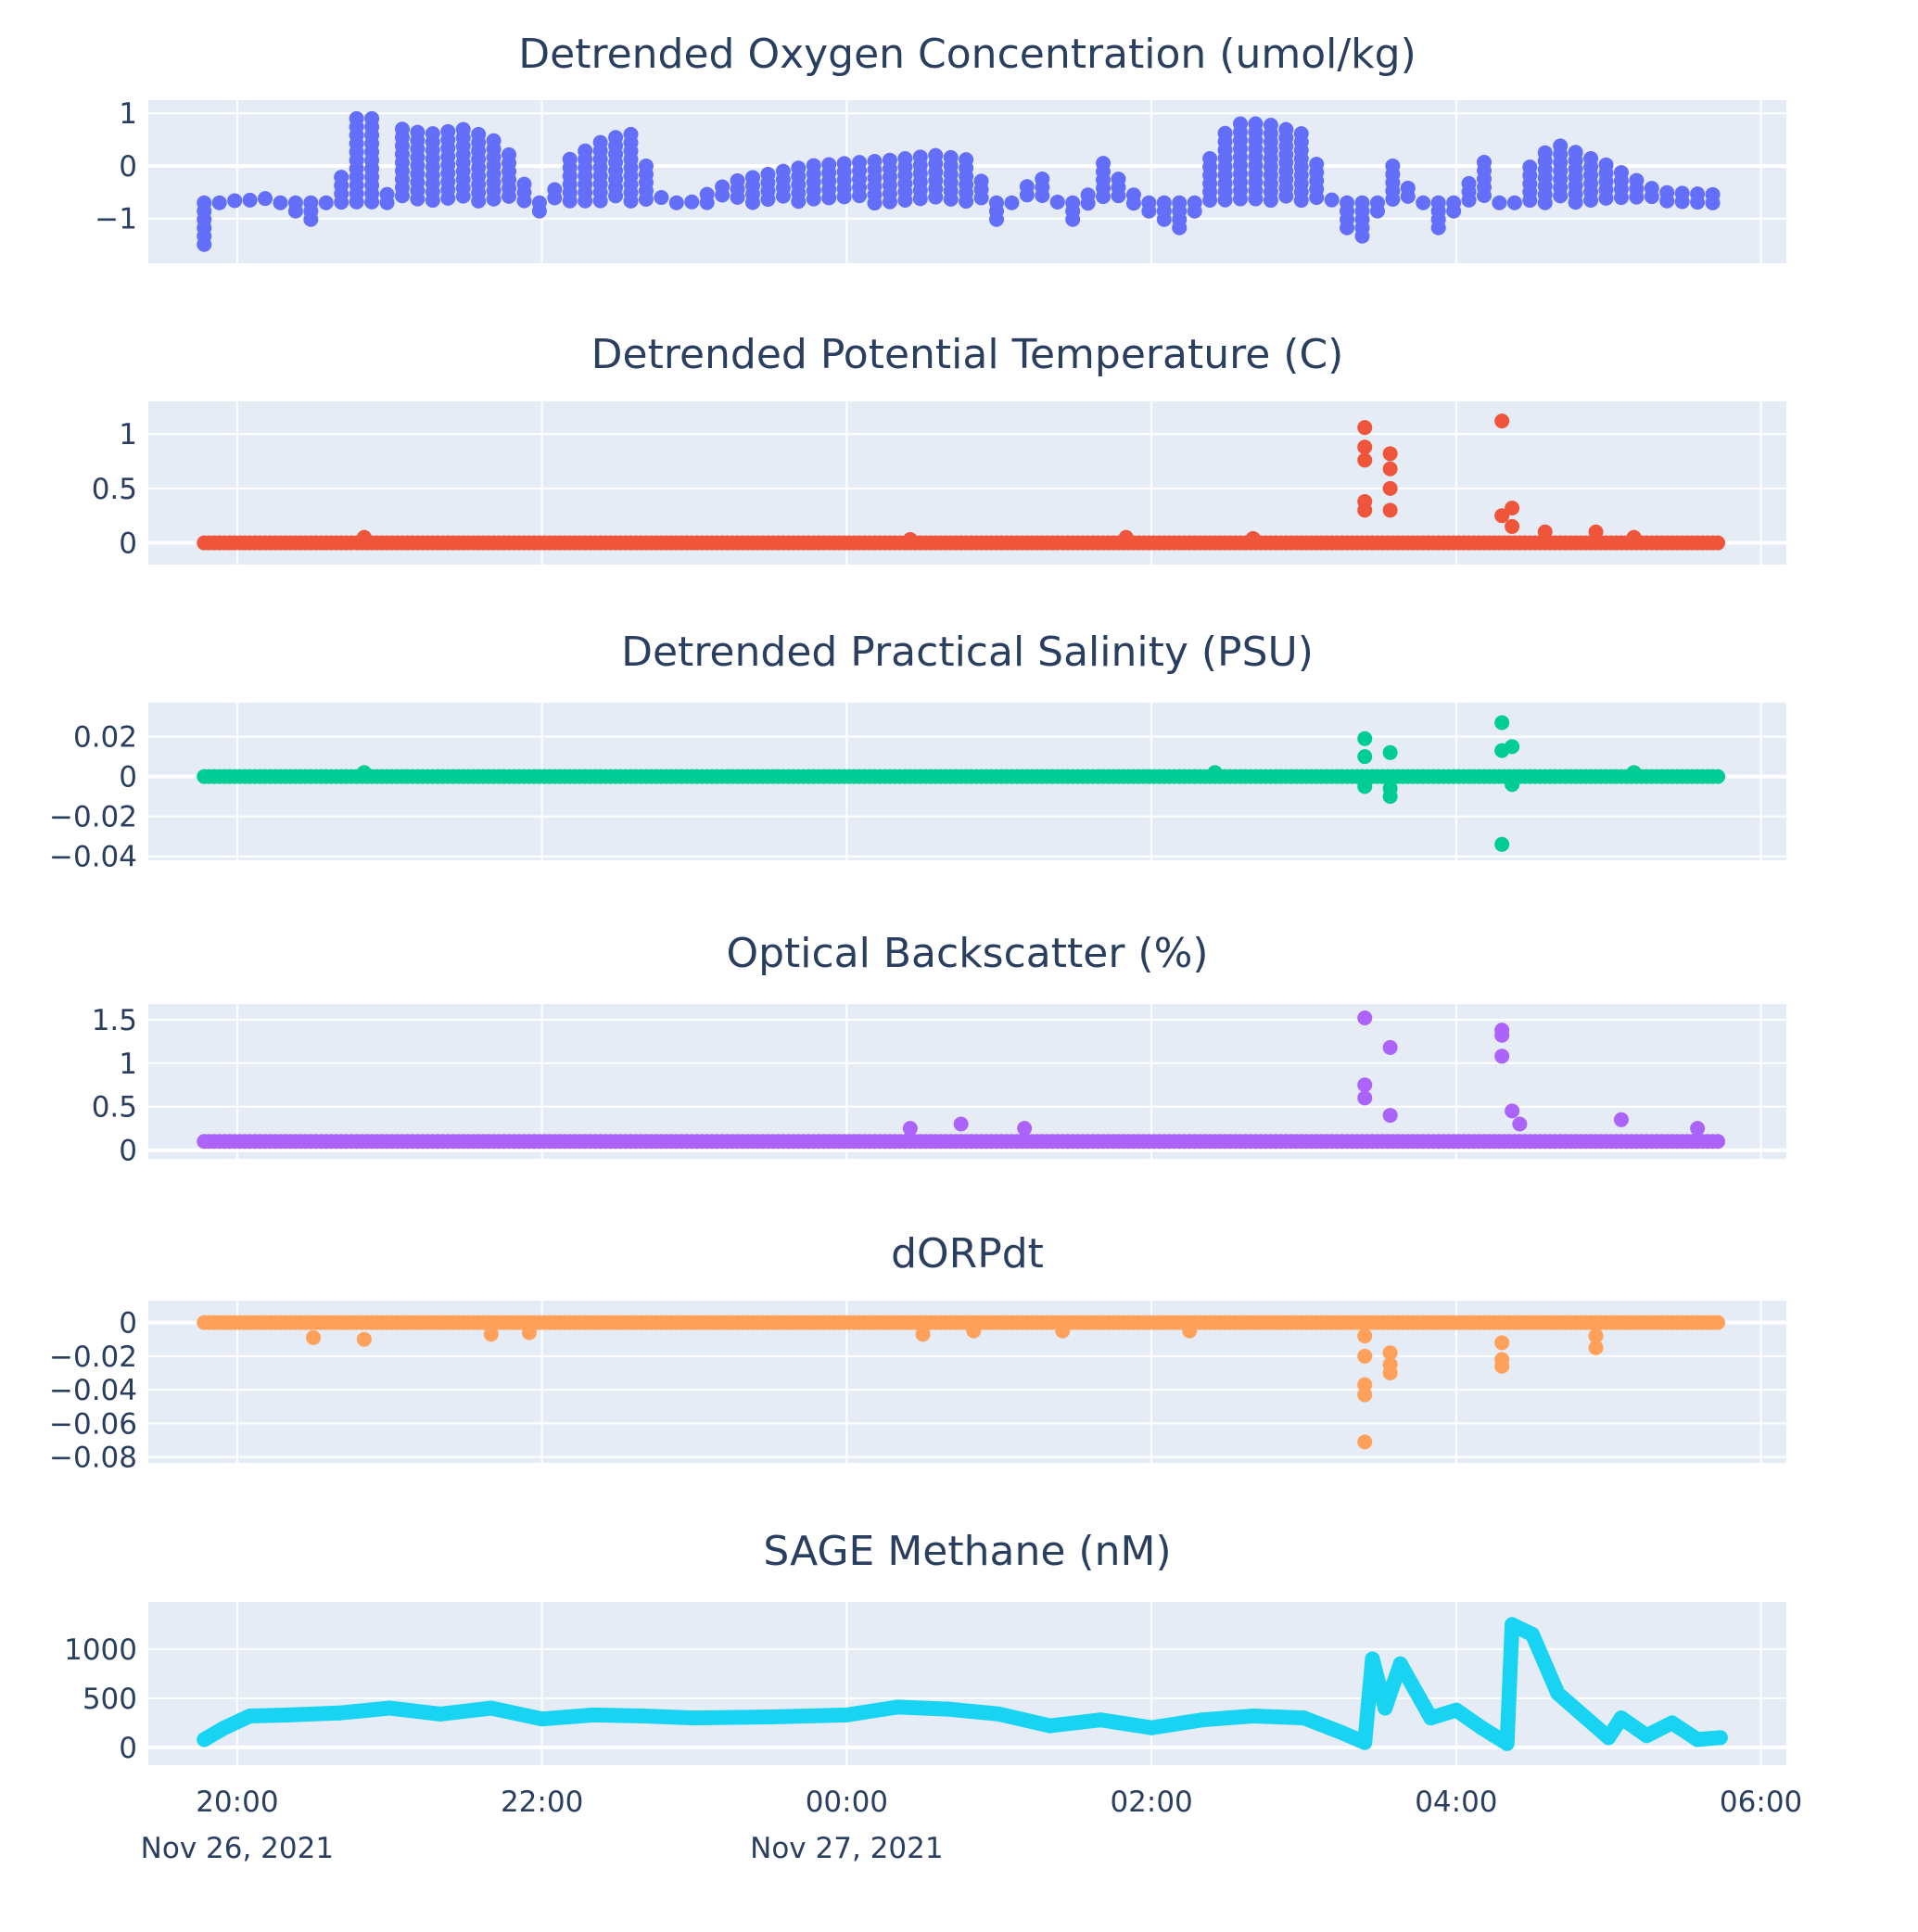 This screenshot has width=1918, height=1932. I want to click on panel-2-series, so click(962, 482).